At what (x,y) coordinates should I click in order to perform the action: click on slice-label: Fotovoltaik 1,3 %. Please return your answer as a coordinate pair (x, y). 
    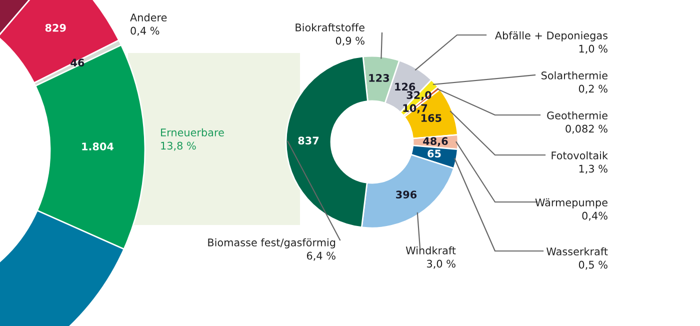
    Looking at the image, I should click on (580, 162).